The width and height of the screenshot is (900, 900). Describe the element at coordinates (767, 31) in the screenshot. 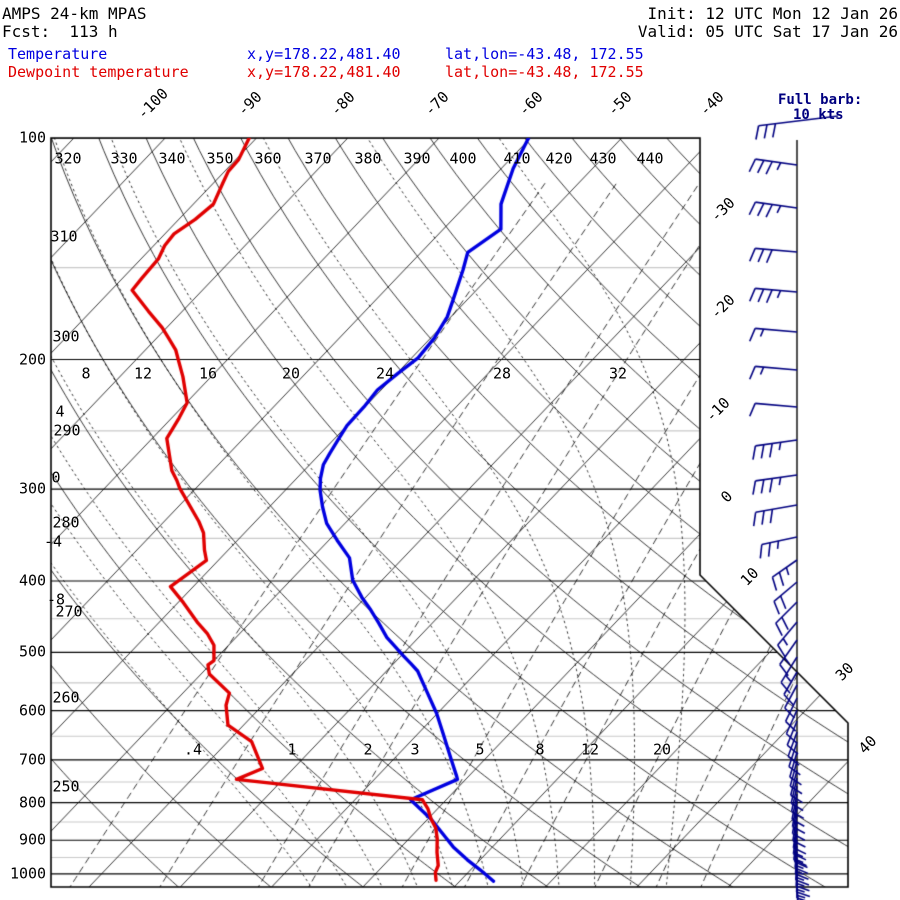

I see `valid-time: Valid: 05 UTC Sat 17 Jan 26` at that location.